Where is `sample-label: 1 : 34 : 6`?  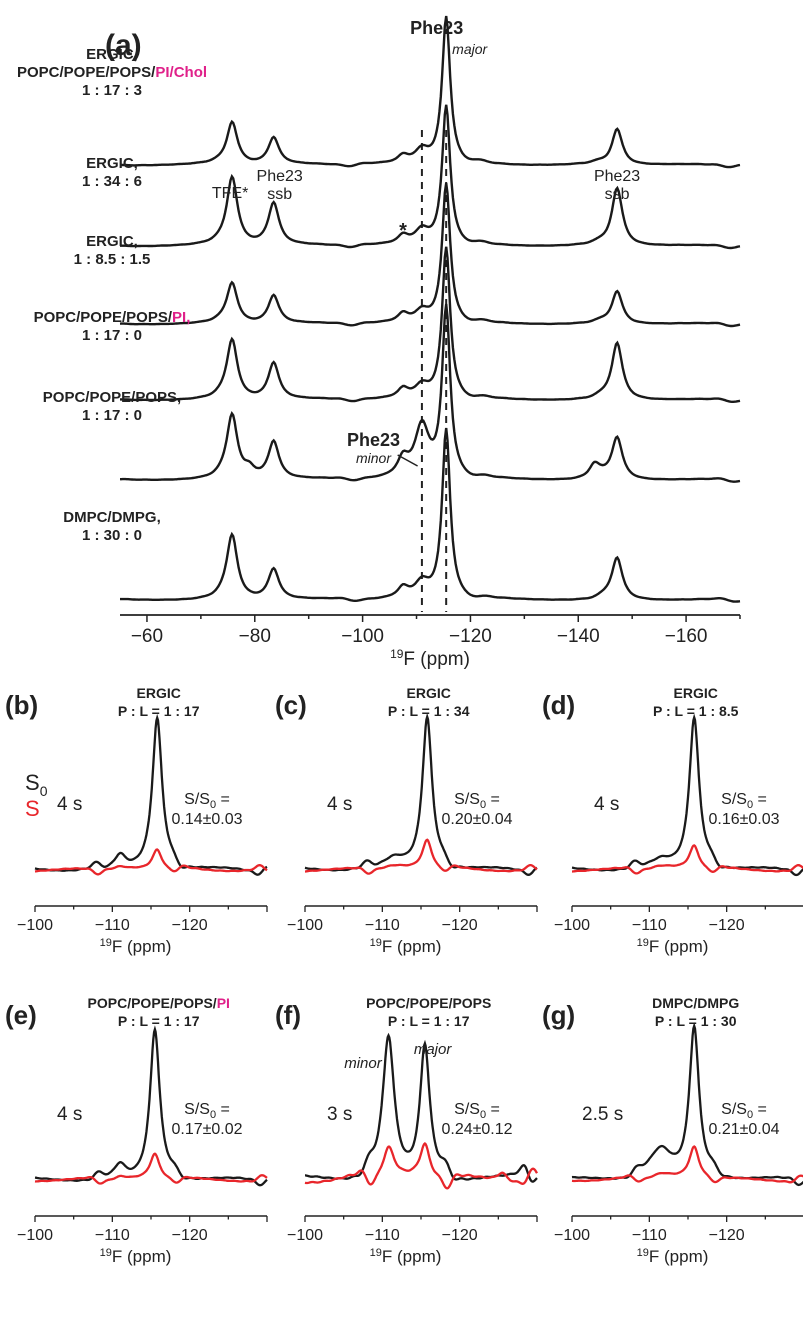 sample-label: 1 : 34 : 6 is located at coordinates (112, 181).